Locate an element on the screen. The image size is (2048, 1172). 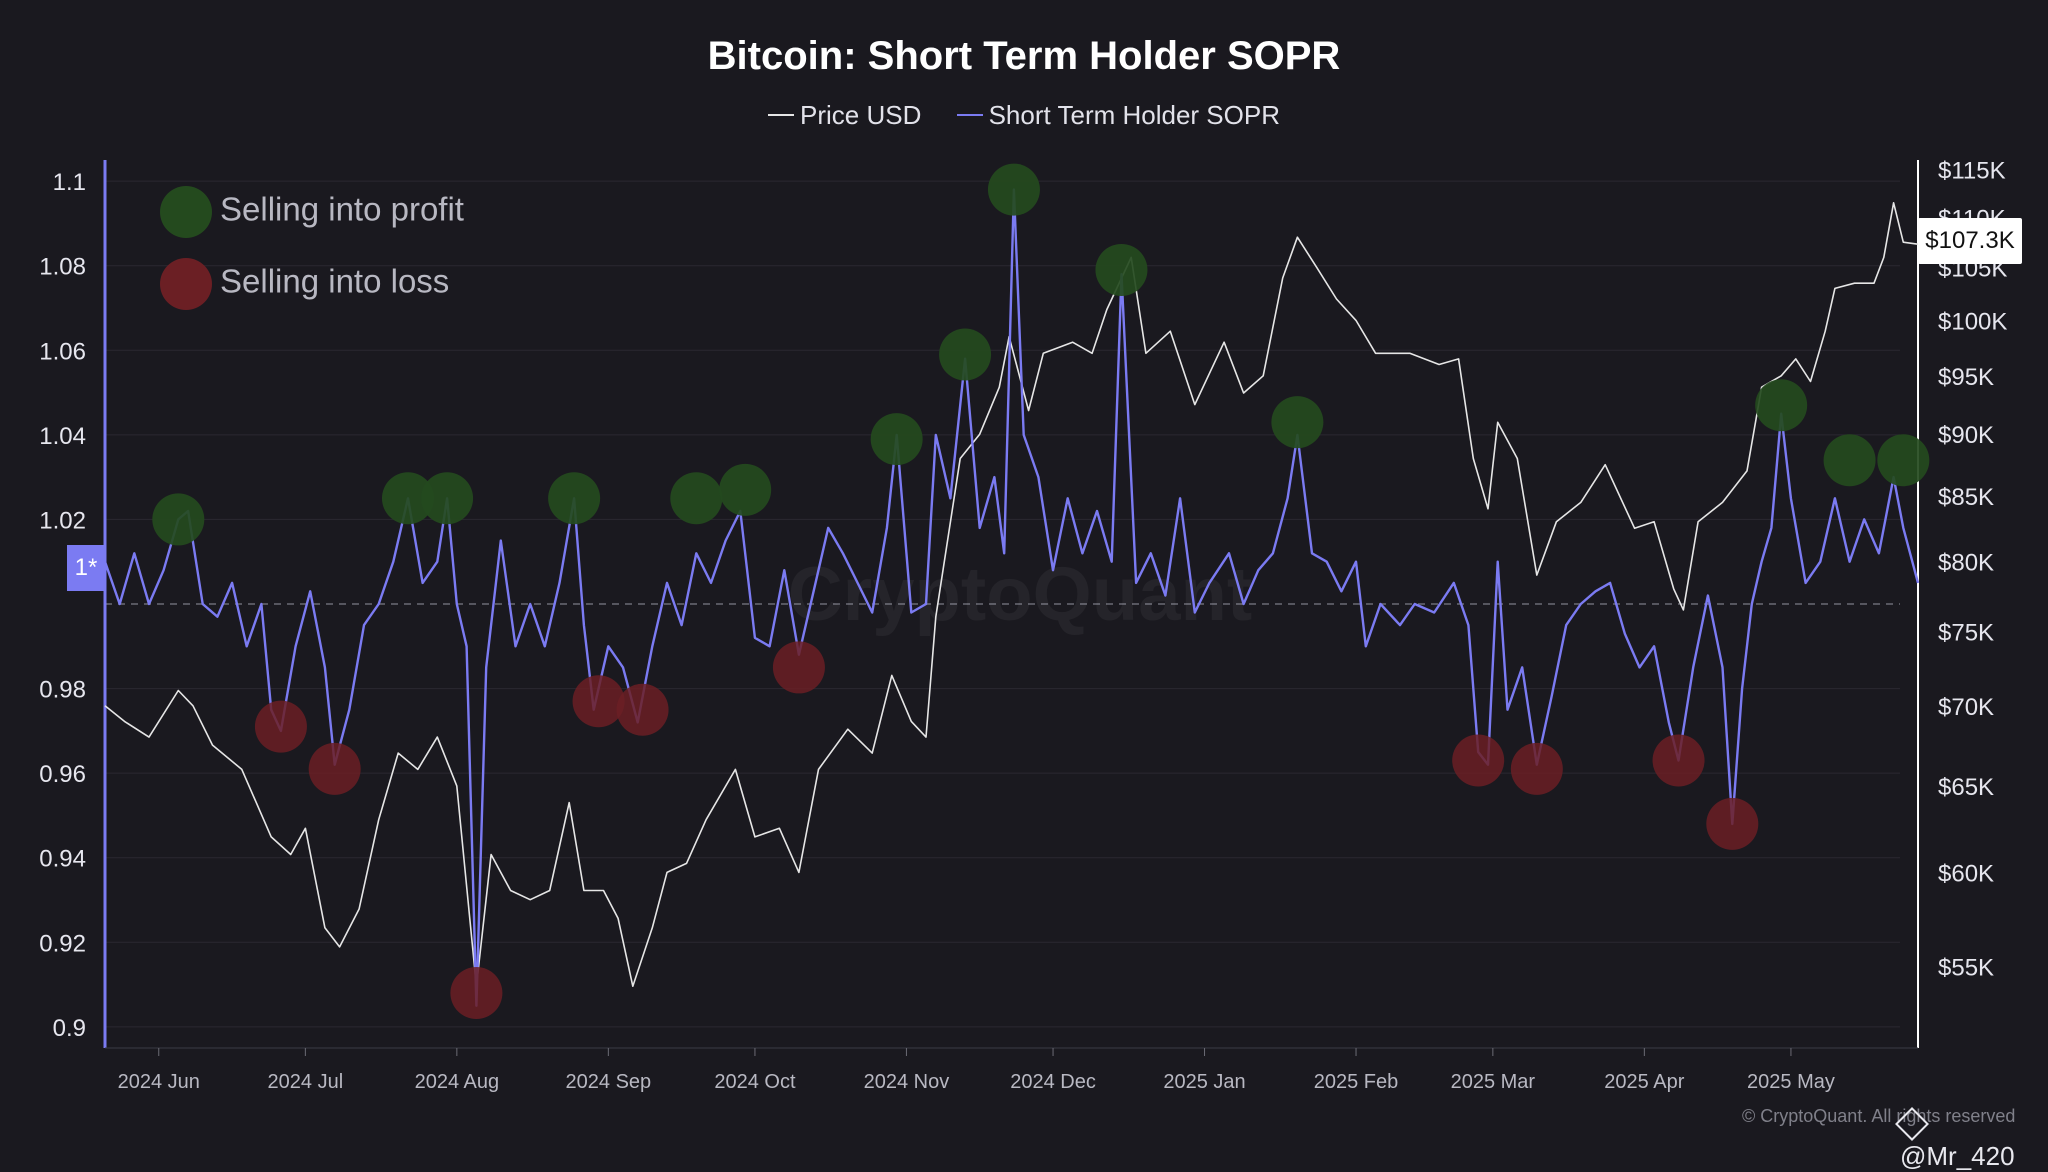
binance-logo-icon is located at coordinates (1912, 1124).